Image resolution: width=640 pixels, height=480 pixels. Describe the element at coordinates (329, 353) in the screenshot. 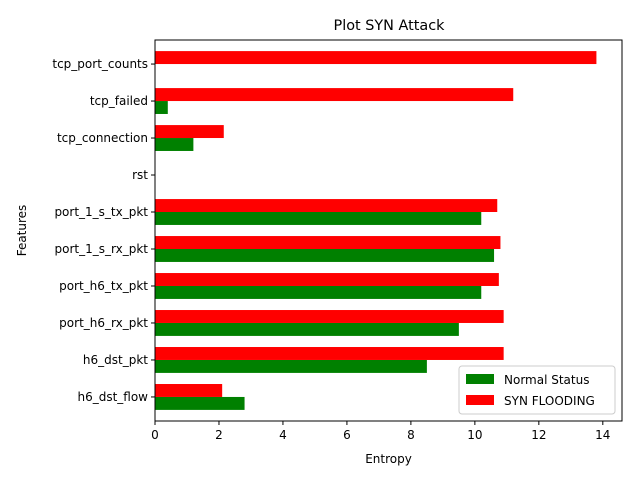

I see `bar-syn-flooding-h6-dst-pkt` at that location.